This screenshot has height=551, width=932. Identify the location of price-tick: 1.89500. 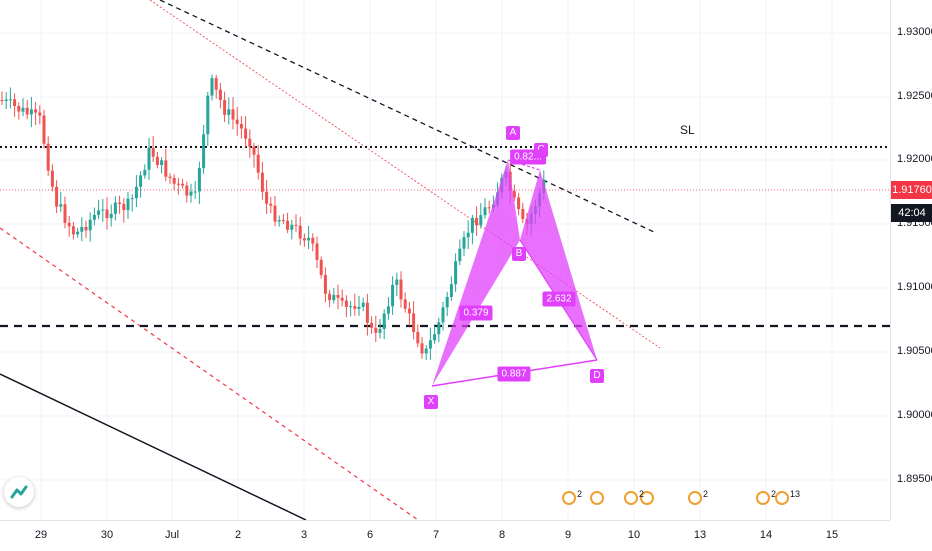
(914, 479).